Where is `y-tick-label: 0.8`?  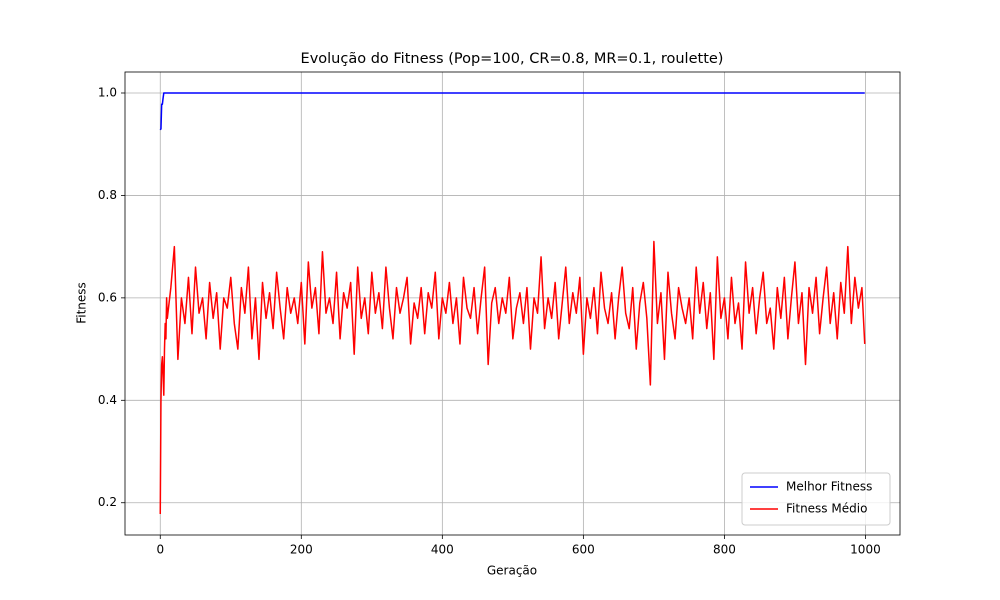
y-tick-label: 0.8 is located at coordinates (107, 195).